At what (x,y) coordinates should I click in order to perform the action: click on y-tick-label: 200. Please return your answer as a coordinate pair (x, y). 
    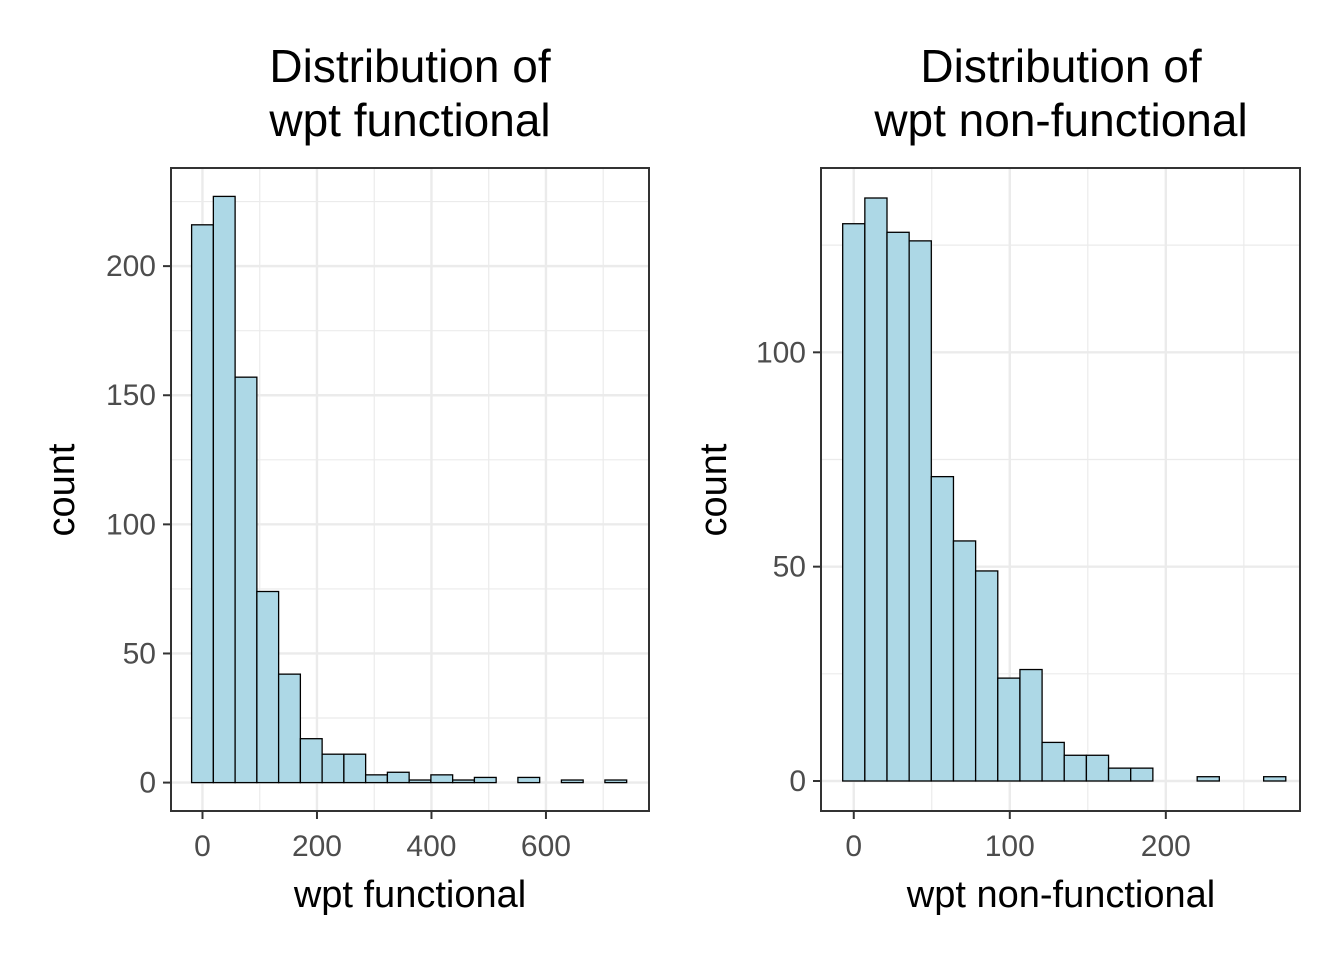
    Looking at the image, I should click on (131, 266).